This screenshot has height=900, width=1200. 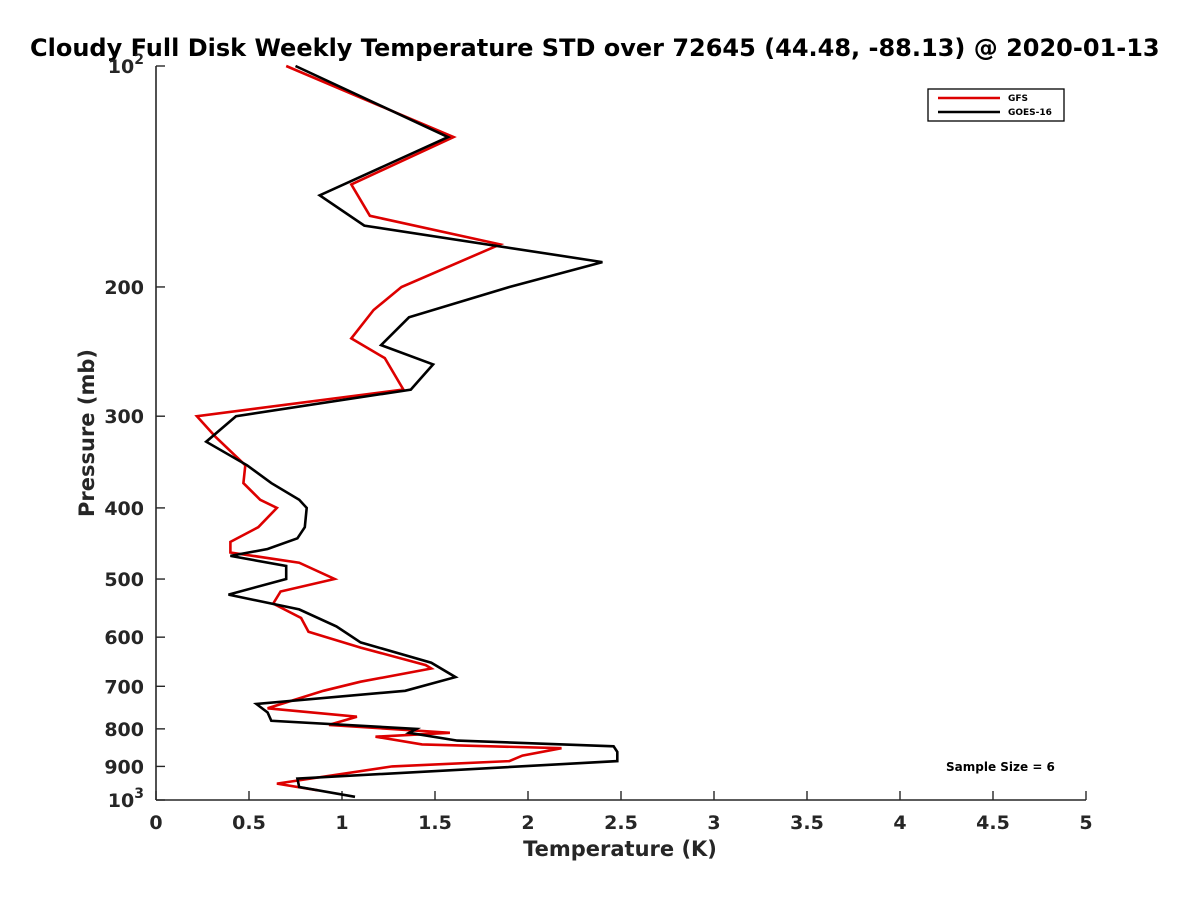 What do you see at coordinates (341, 823) in the screenshot?
I see `x-tick-label: 1` at bounding box center [341, 823].